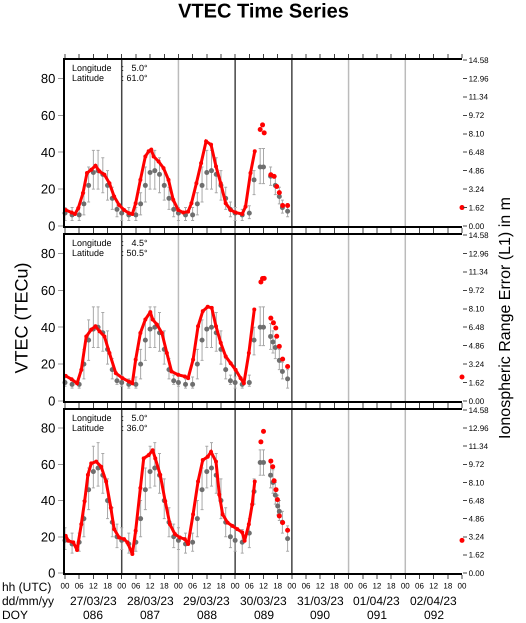 The width and height of the screenshot is (526, 623). What do you see at coordinates (150, 601) in the screenshot?
I see `text: 28/03/23` at bounding box center [150, 601].